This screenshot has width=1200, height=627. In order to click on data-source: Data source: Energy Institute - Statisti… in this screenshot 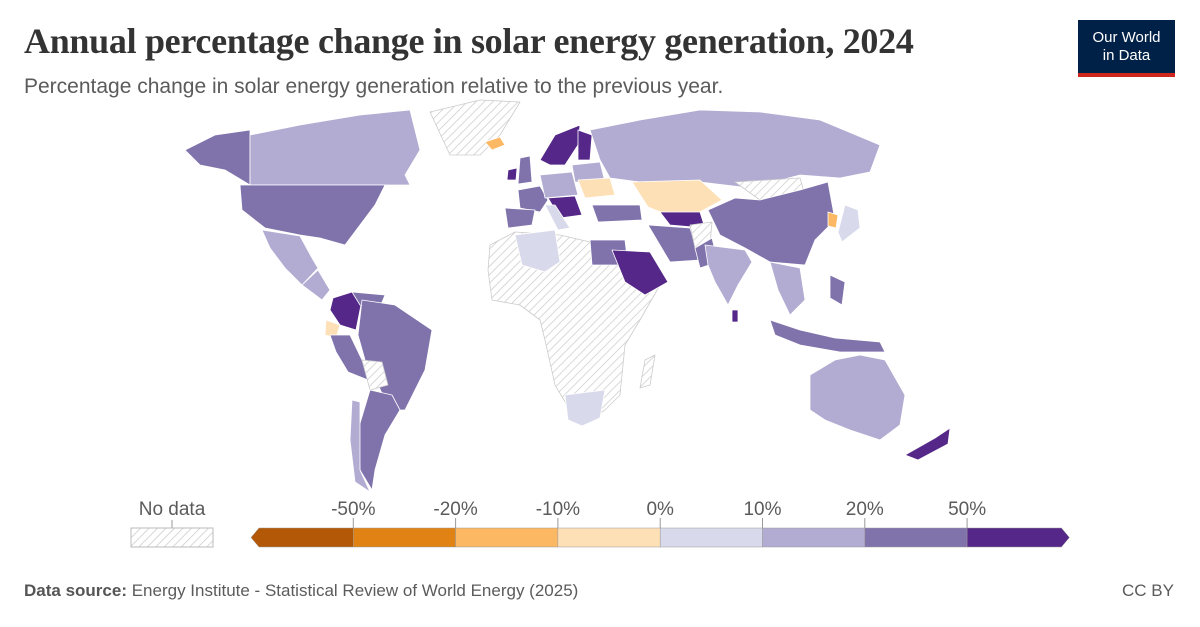, I will do `click(301, 591)`.